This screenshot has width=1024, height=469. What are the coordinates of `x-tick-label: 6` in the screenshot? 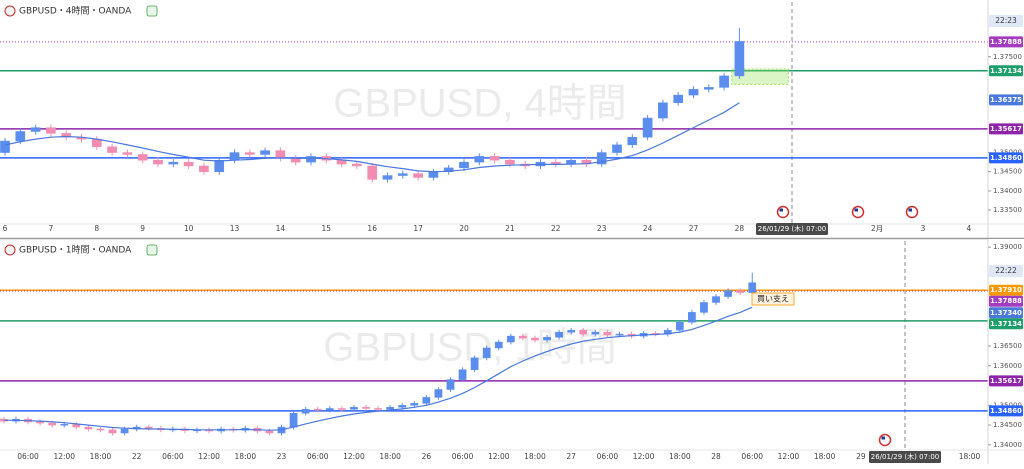 It's located at (5, 228).